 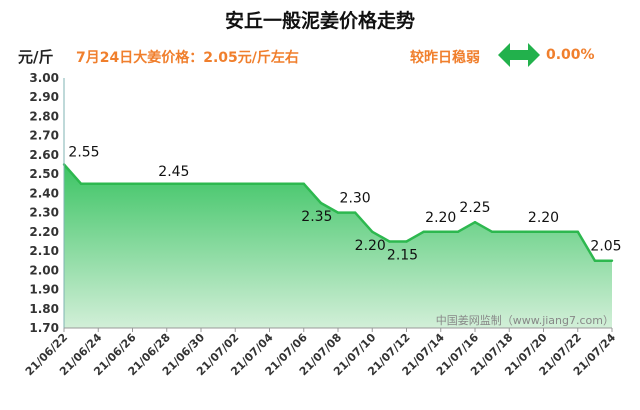 What do you see at coordinates (173, 172) in the screenshot?
I see `data-label: 2.45` at bounding box center [173, 172].